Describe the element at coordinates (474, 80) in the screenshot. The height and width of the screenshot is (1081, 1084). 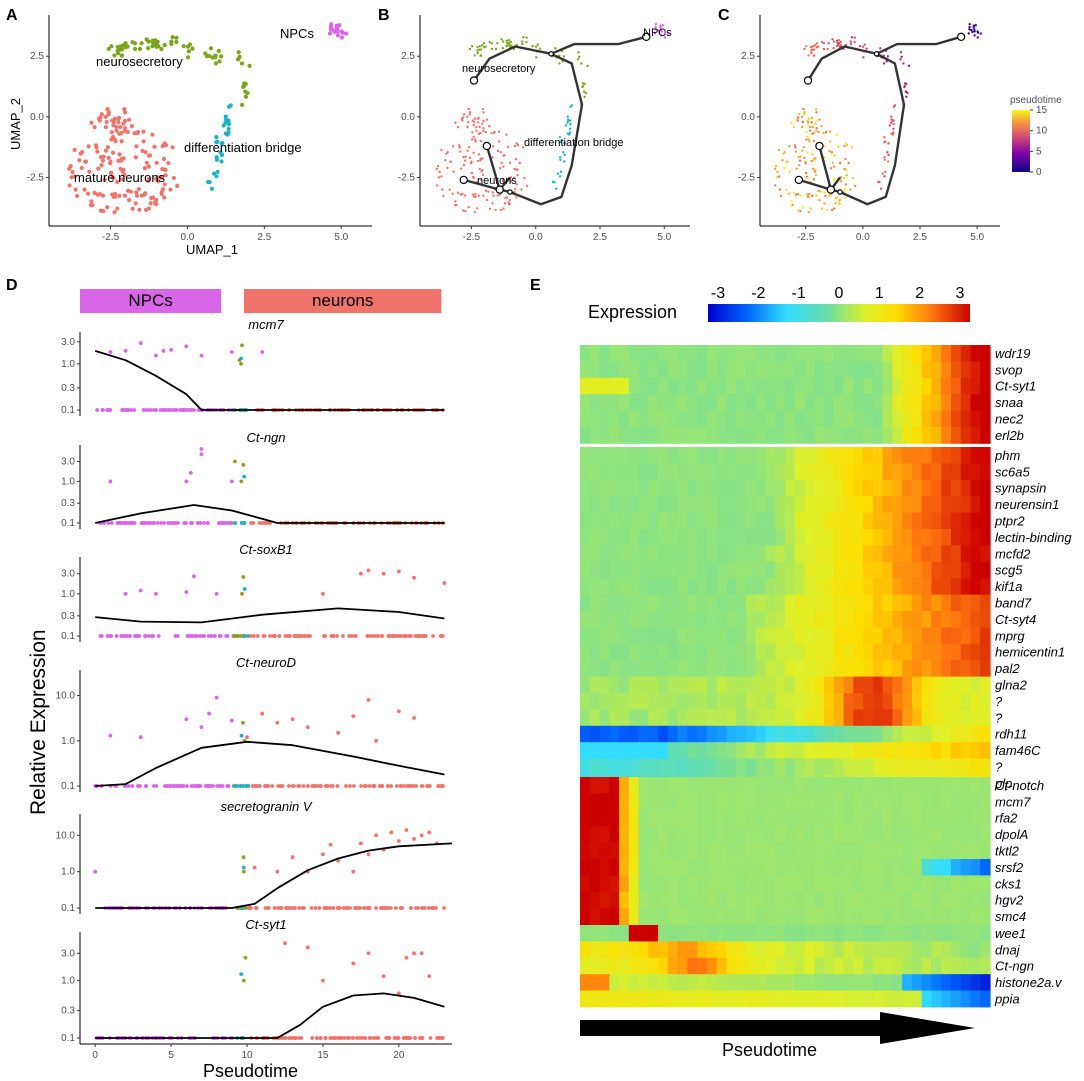
I see `trajectory-node` at that location.